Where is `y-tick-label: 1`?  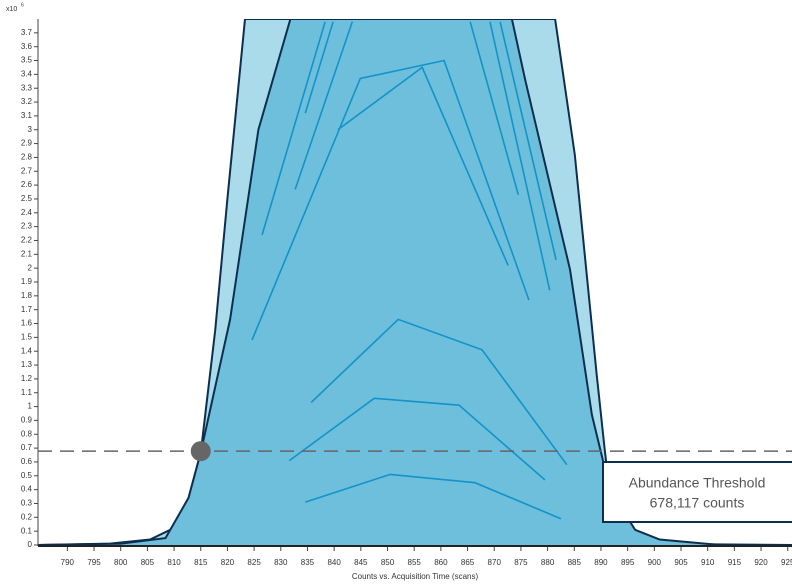
y-tick-label: 1 is located at coordinates (30, 406).